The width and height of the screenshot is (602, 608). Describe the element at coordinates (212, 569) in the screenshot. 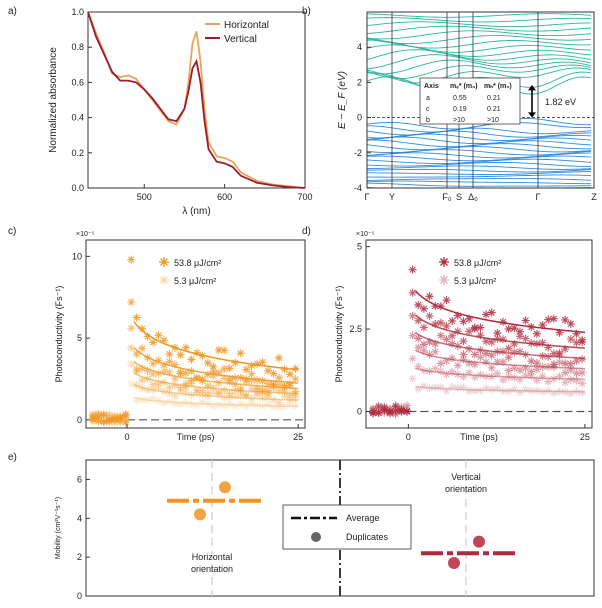

I see `panel-e-group-label: orientation` at that location.